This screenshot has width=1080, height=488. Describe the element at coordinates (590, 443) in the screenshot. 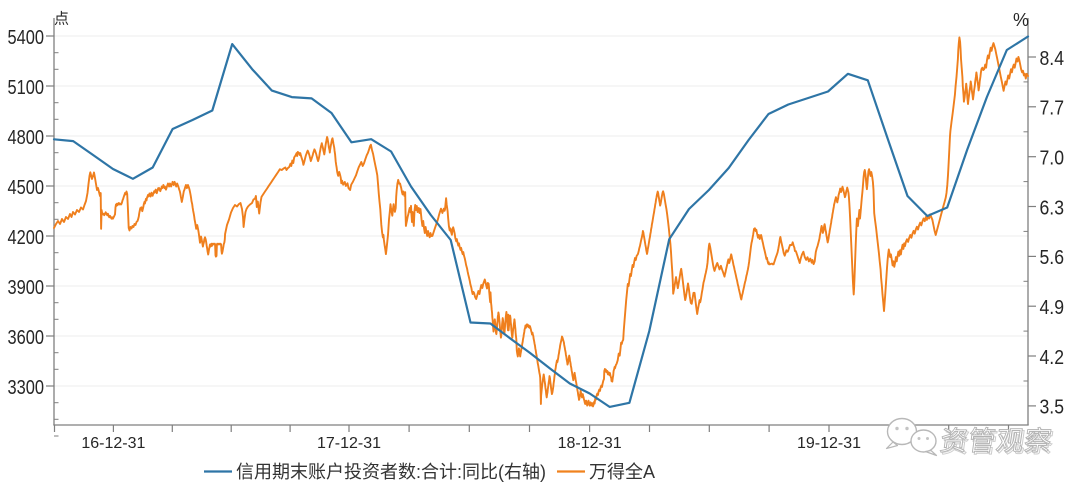

I see `svg-text: 18-12-31` at that location.